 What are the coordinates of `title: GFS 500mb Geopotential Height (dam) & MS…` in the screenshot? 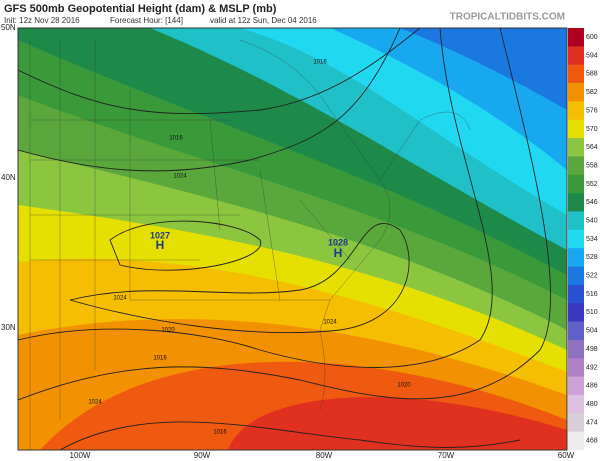 It's located at (140, 9).